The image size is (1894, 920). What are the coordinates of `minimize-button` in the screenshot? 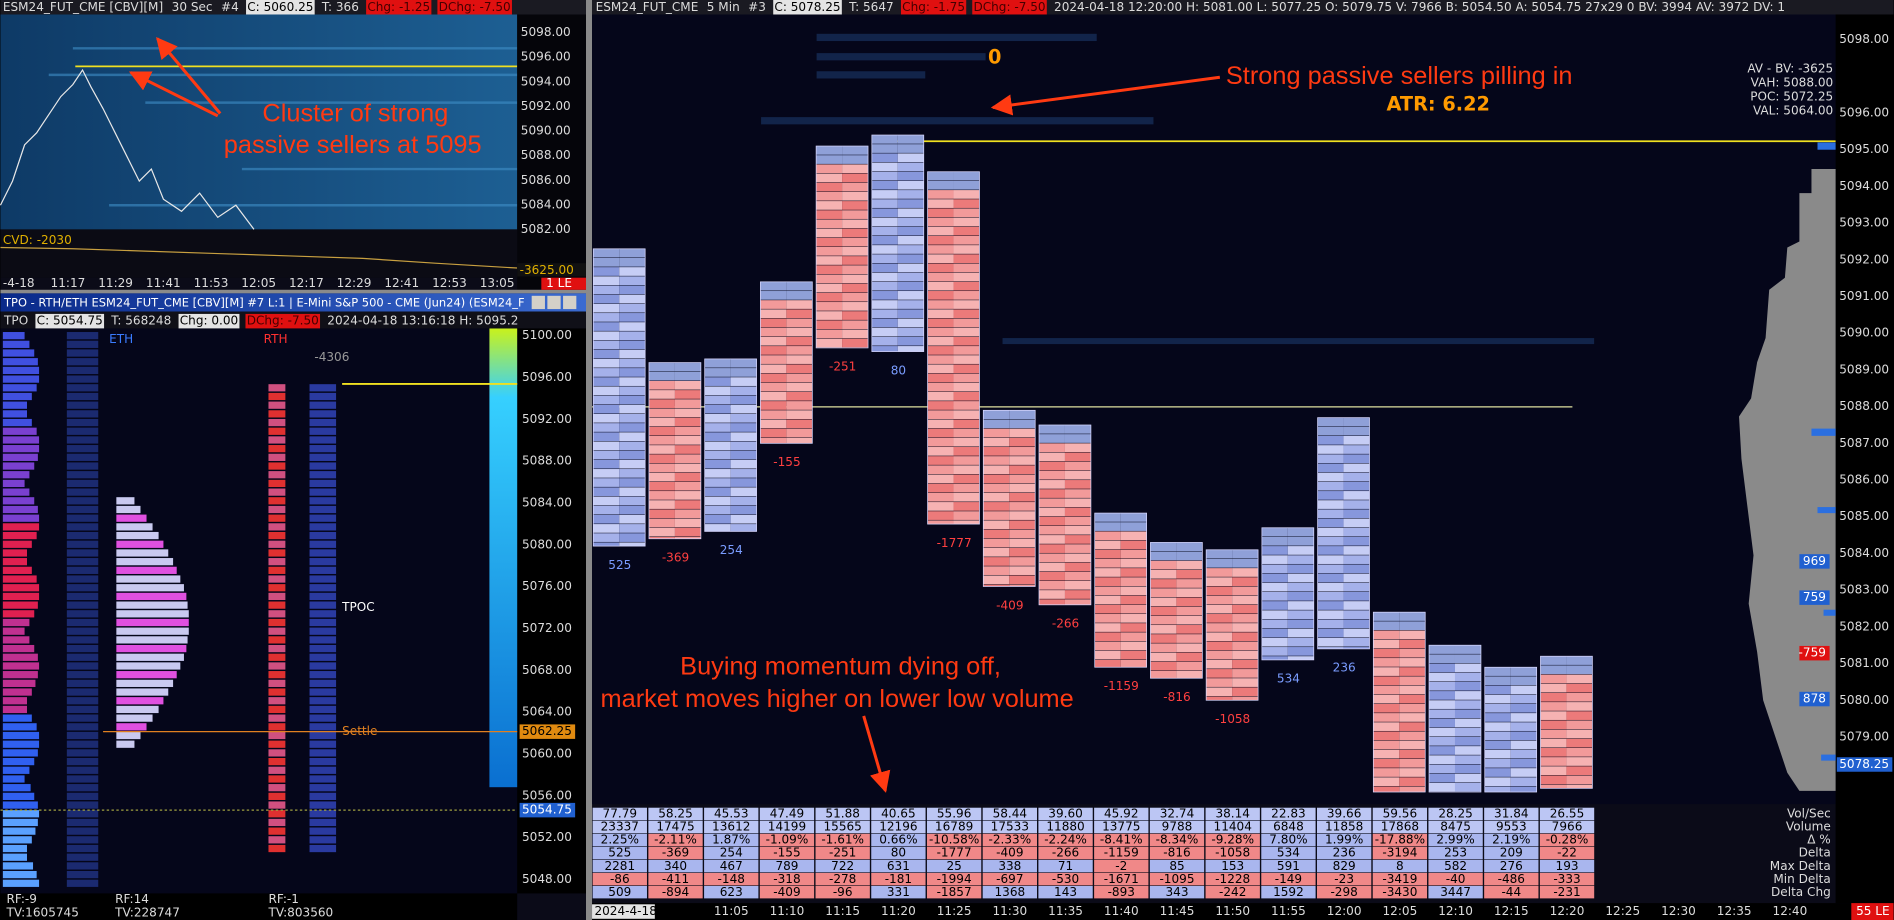 It's located at (538, 302).